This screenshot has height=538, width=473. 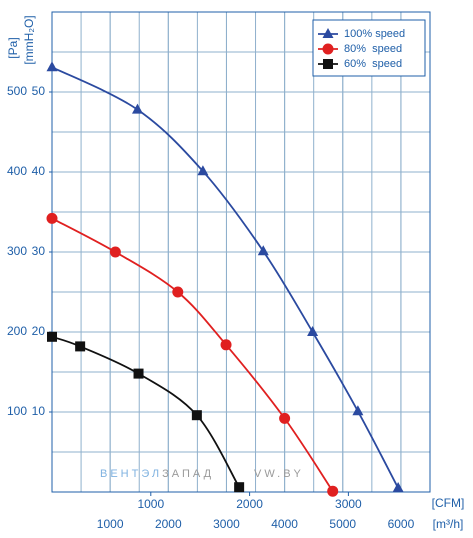 I want to click on x-tick-label: 1000, so click(x=110, y=524).